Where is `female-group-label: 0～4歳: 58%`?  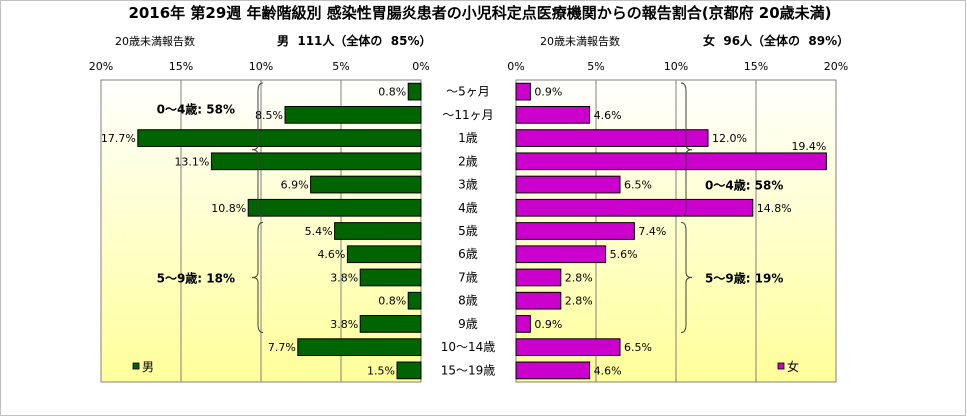 female-group-label: 0～4歳: 58% is located at coordinates (744, 185).